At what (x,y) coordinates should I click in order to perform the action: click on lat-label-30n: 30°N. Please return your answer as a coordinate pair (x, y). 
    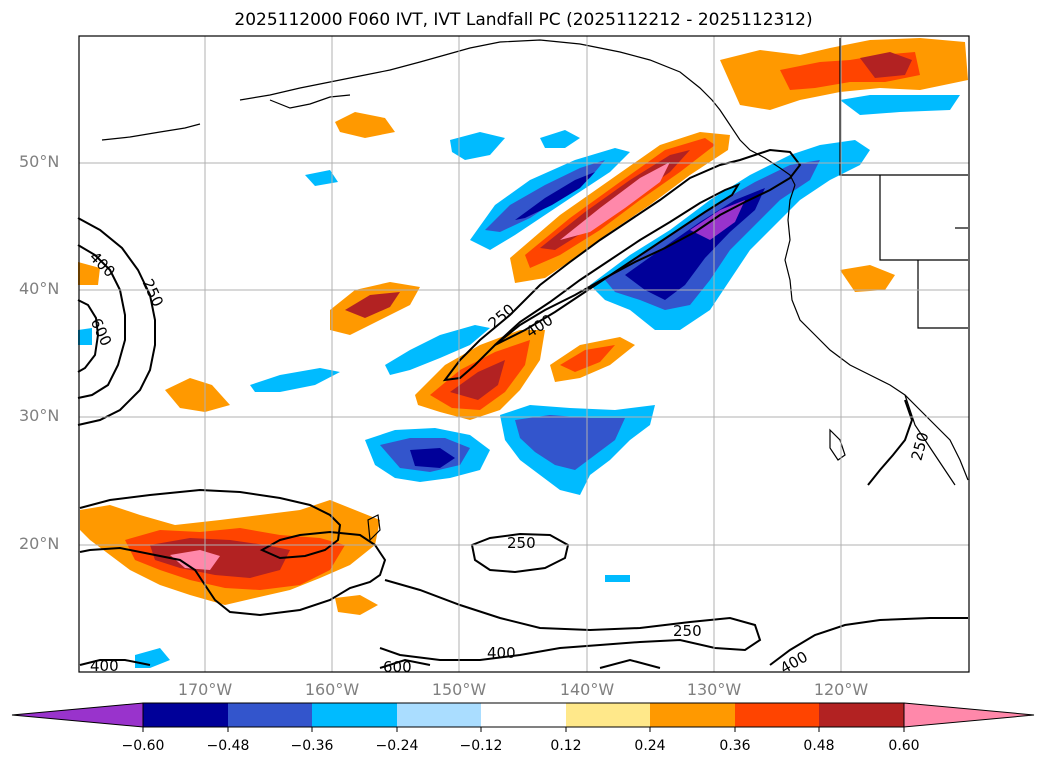
    Looking at the image, I should click on (39, 415).